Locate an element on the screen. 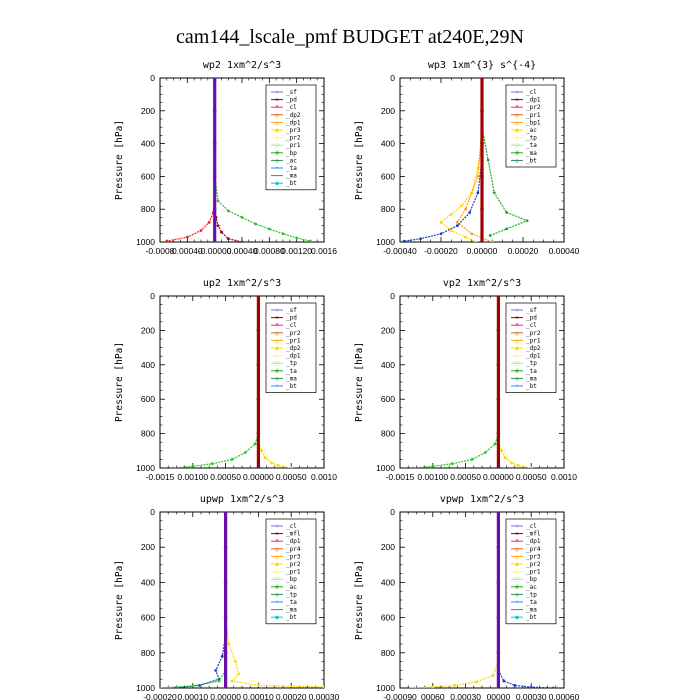 Image resolution: width=700 pixels, height=700 pixels. x-tick-label: 0.0010 is located at coordinates (324, 477).